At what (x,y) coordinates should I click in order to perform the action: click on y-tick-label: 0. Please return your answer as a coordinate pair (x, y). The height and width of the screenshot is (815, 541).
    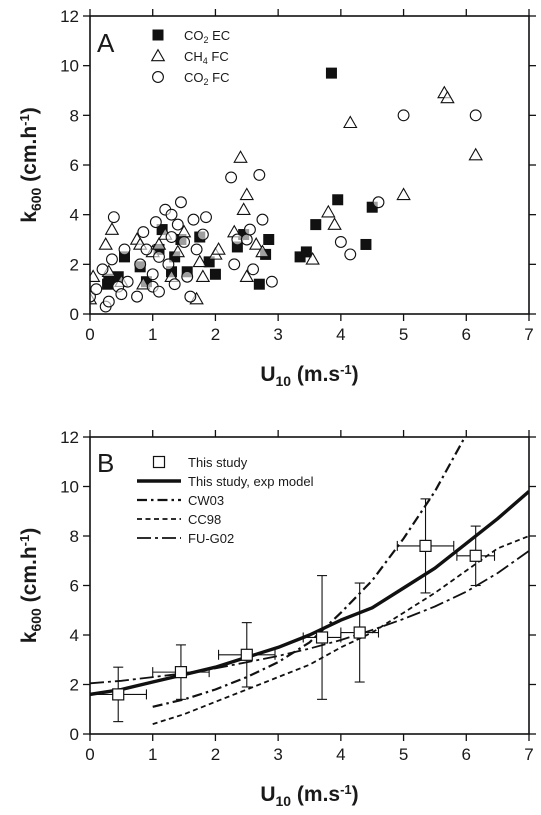
    Looking at the image, I should click on (74, 734).